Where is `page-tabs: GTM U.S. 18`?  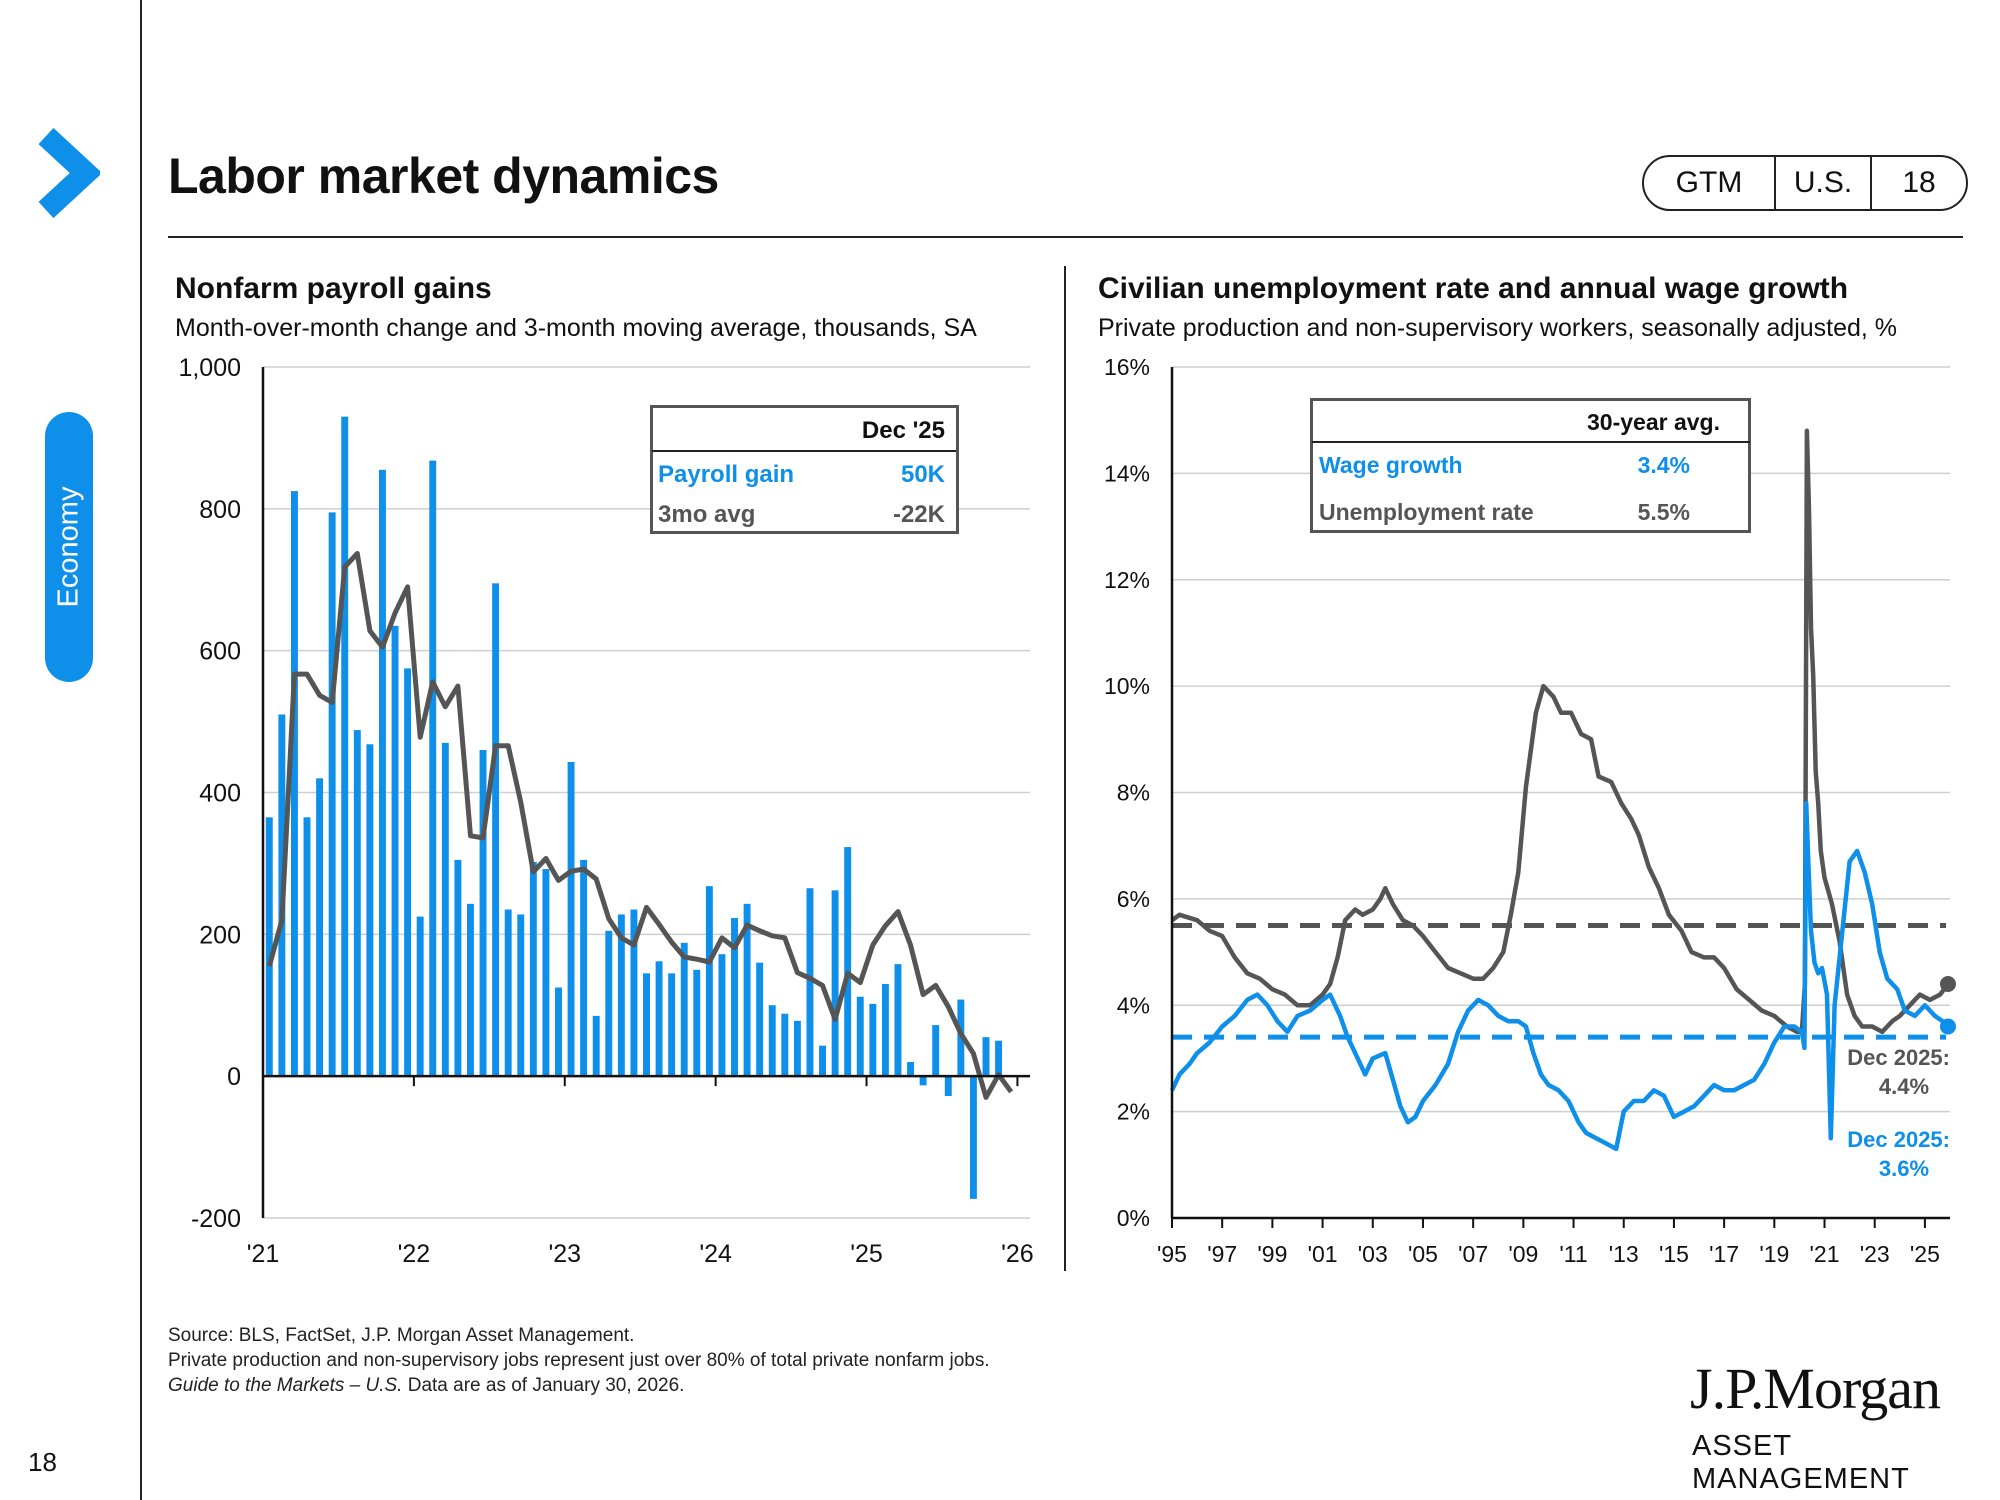
page-tabs: GTM U.S. 18 is located at coordinates (1805, 183).